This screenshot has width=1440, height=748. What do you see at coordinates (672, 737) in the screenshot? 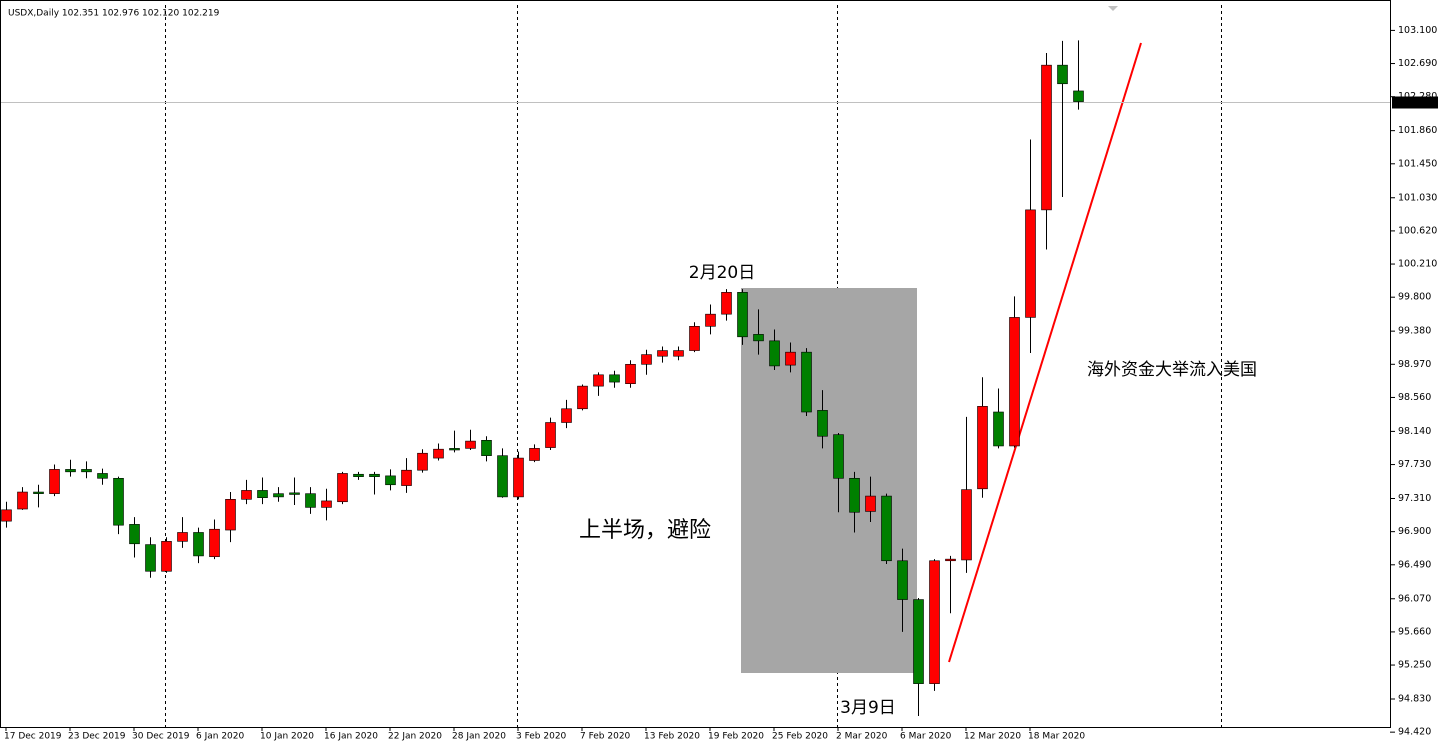
I see `x-tick-label: 13 Feb 2020` at bounding box center [672, 737].